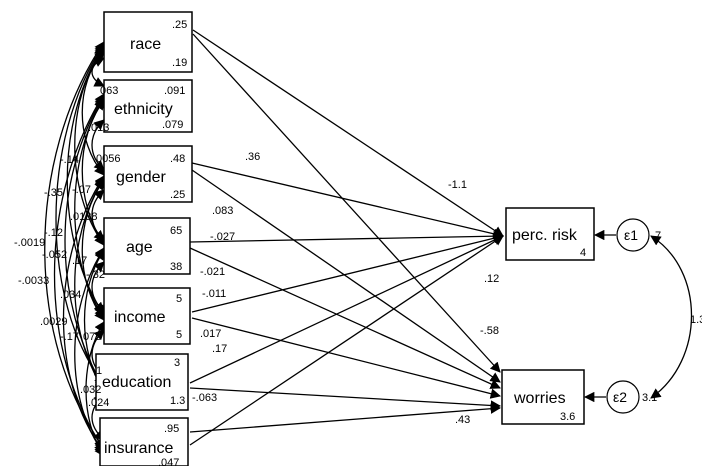 This screenshot has height=466, width=702. Describe the element at coordinates (179, 335) in the screenshot. I see `node-var: 5` at that location.